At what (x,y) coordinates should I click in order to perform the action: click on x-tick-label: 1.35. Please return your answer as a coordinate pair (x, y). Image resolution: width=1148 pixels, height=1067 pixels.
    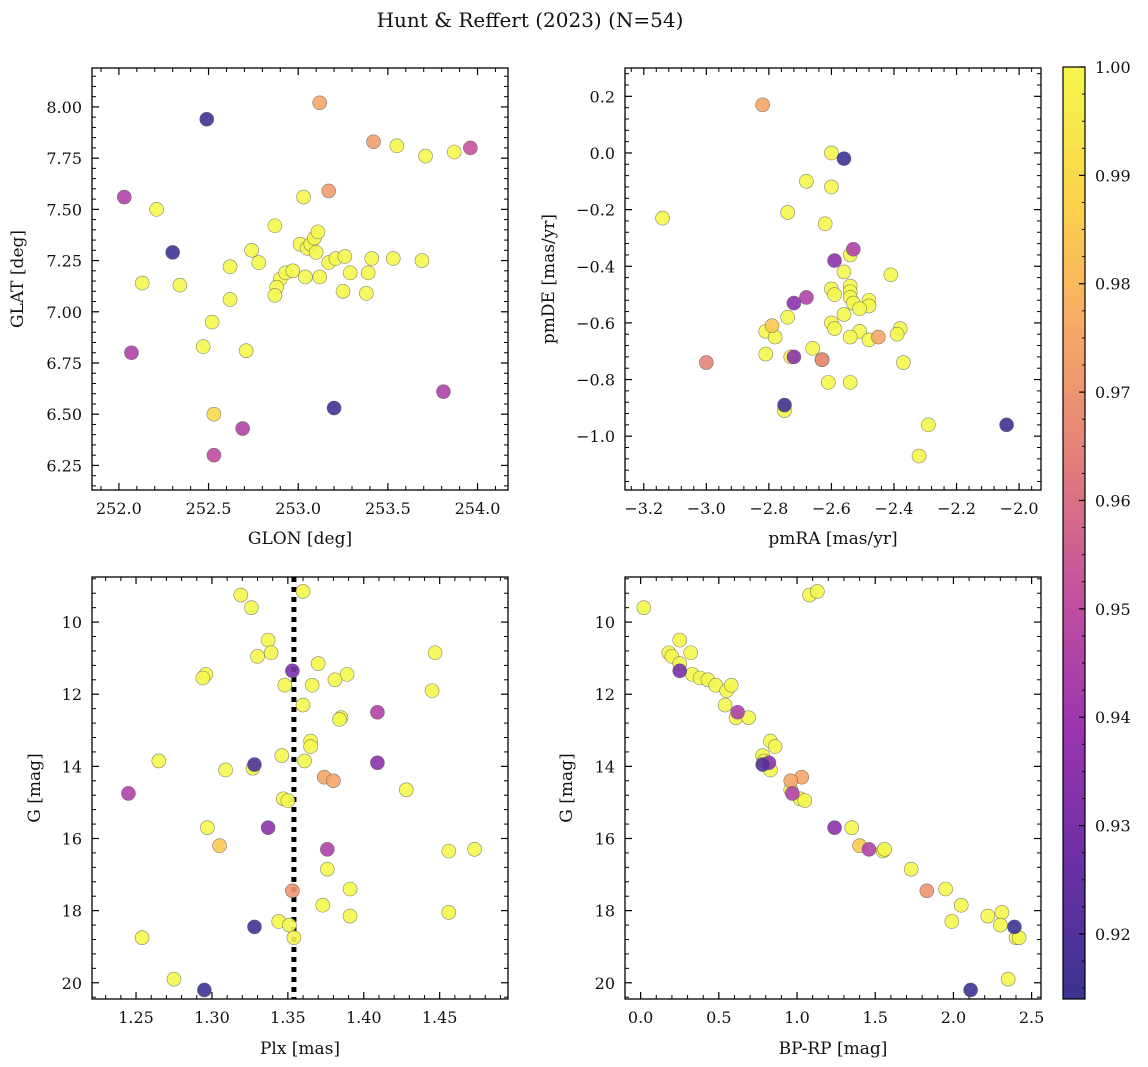
    Looking at the image, I should click on (288, 1017).